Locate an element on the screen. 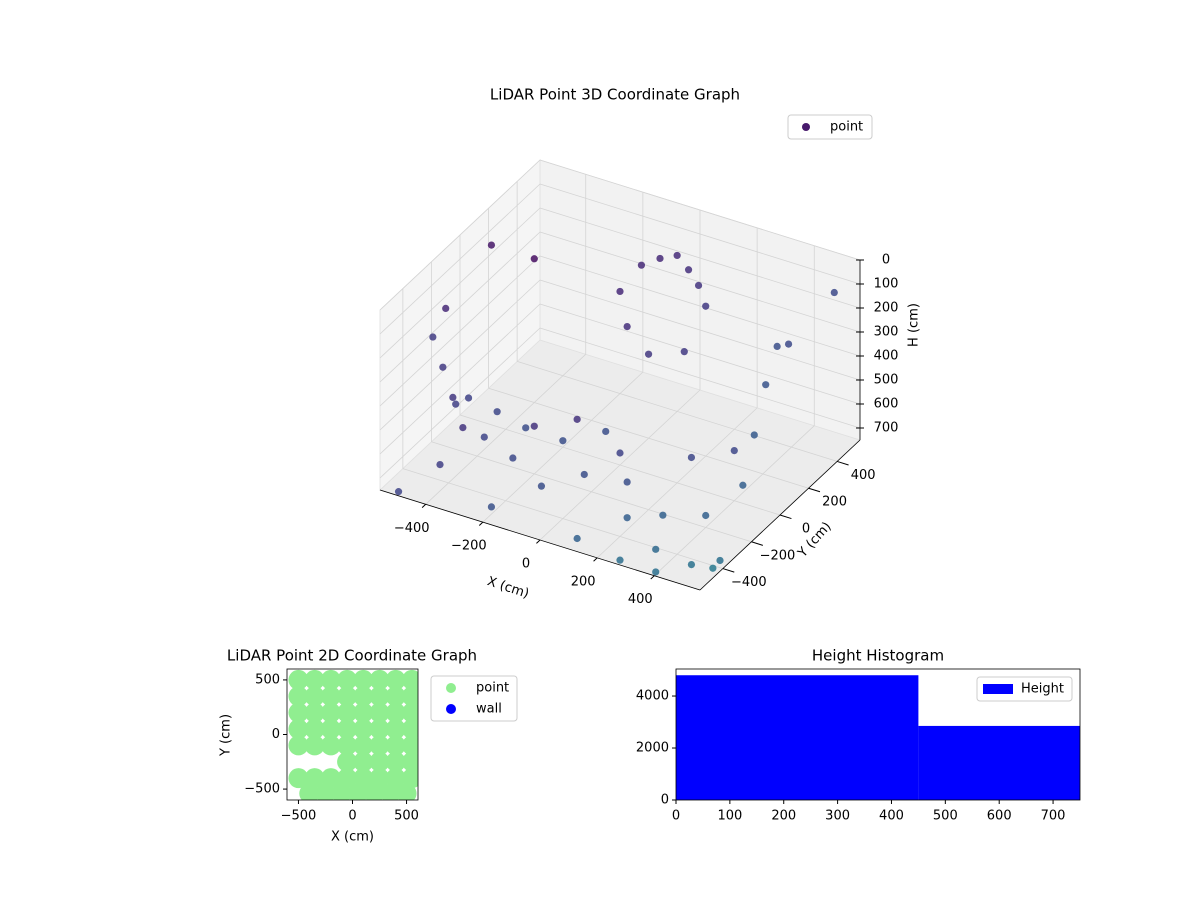  z-tick-label: 600 is located at coordinates (886, 404).